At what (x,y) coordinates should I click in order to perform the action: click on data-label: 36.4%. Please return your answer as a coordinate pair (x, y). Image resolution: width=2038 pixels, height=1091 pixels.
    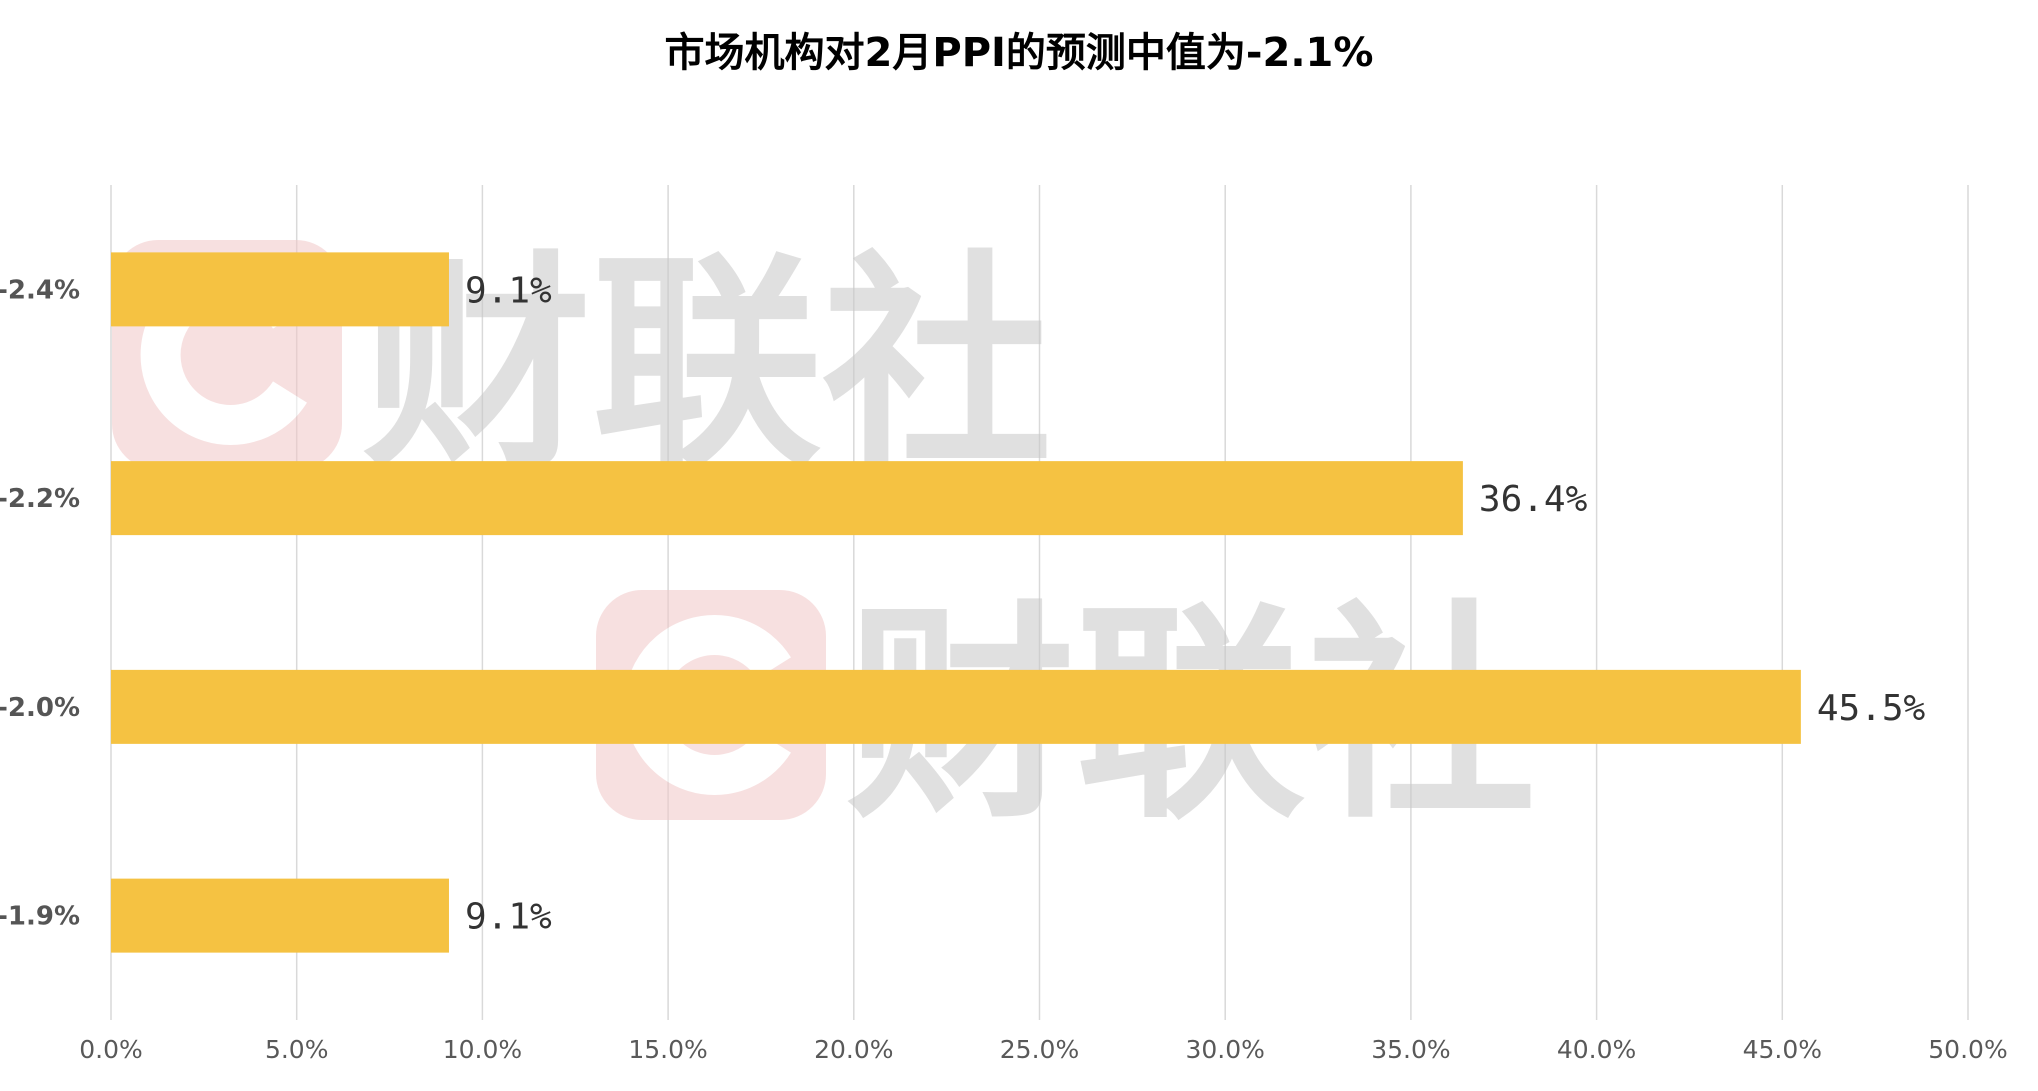
    Looking at the image, I should click on (1533, 499).